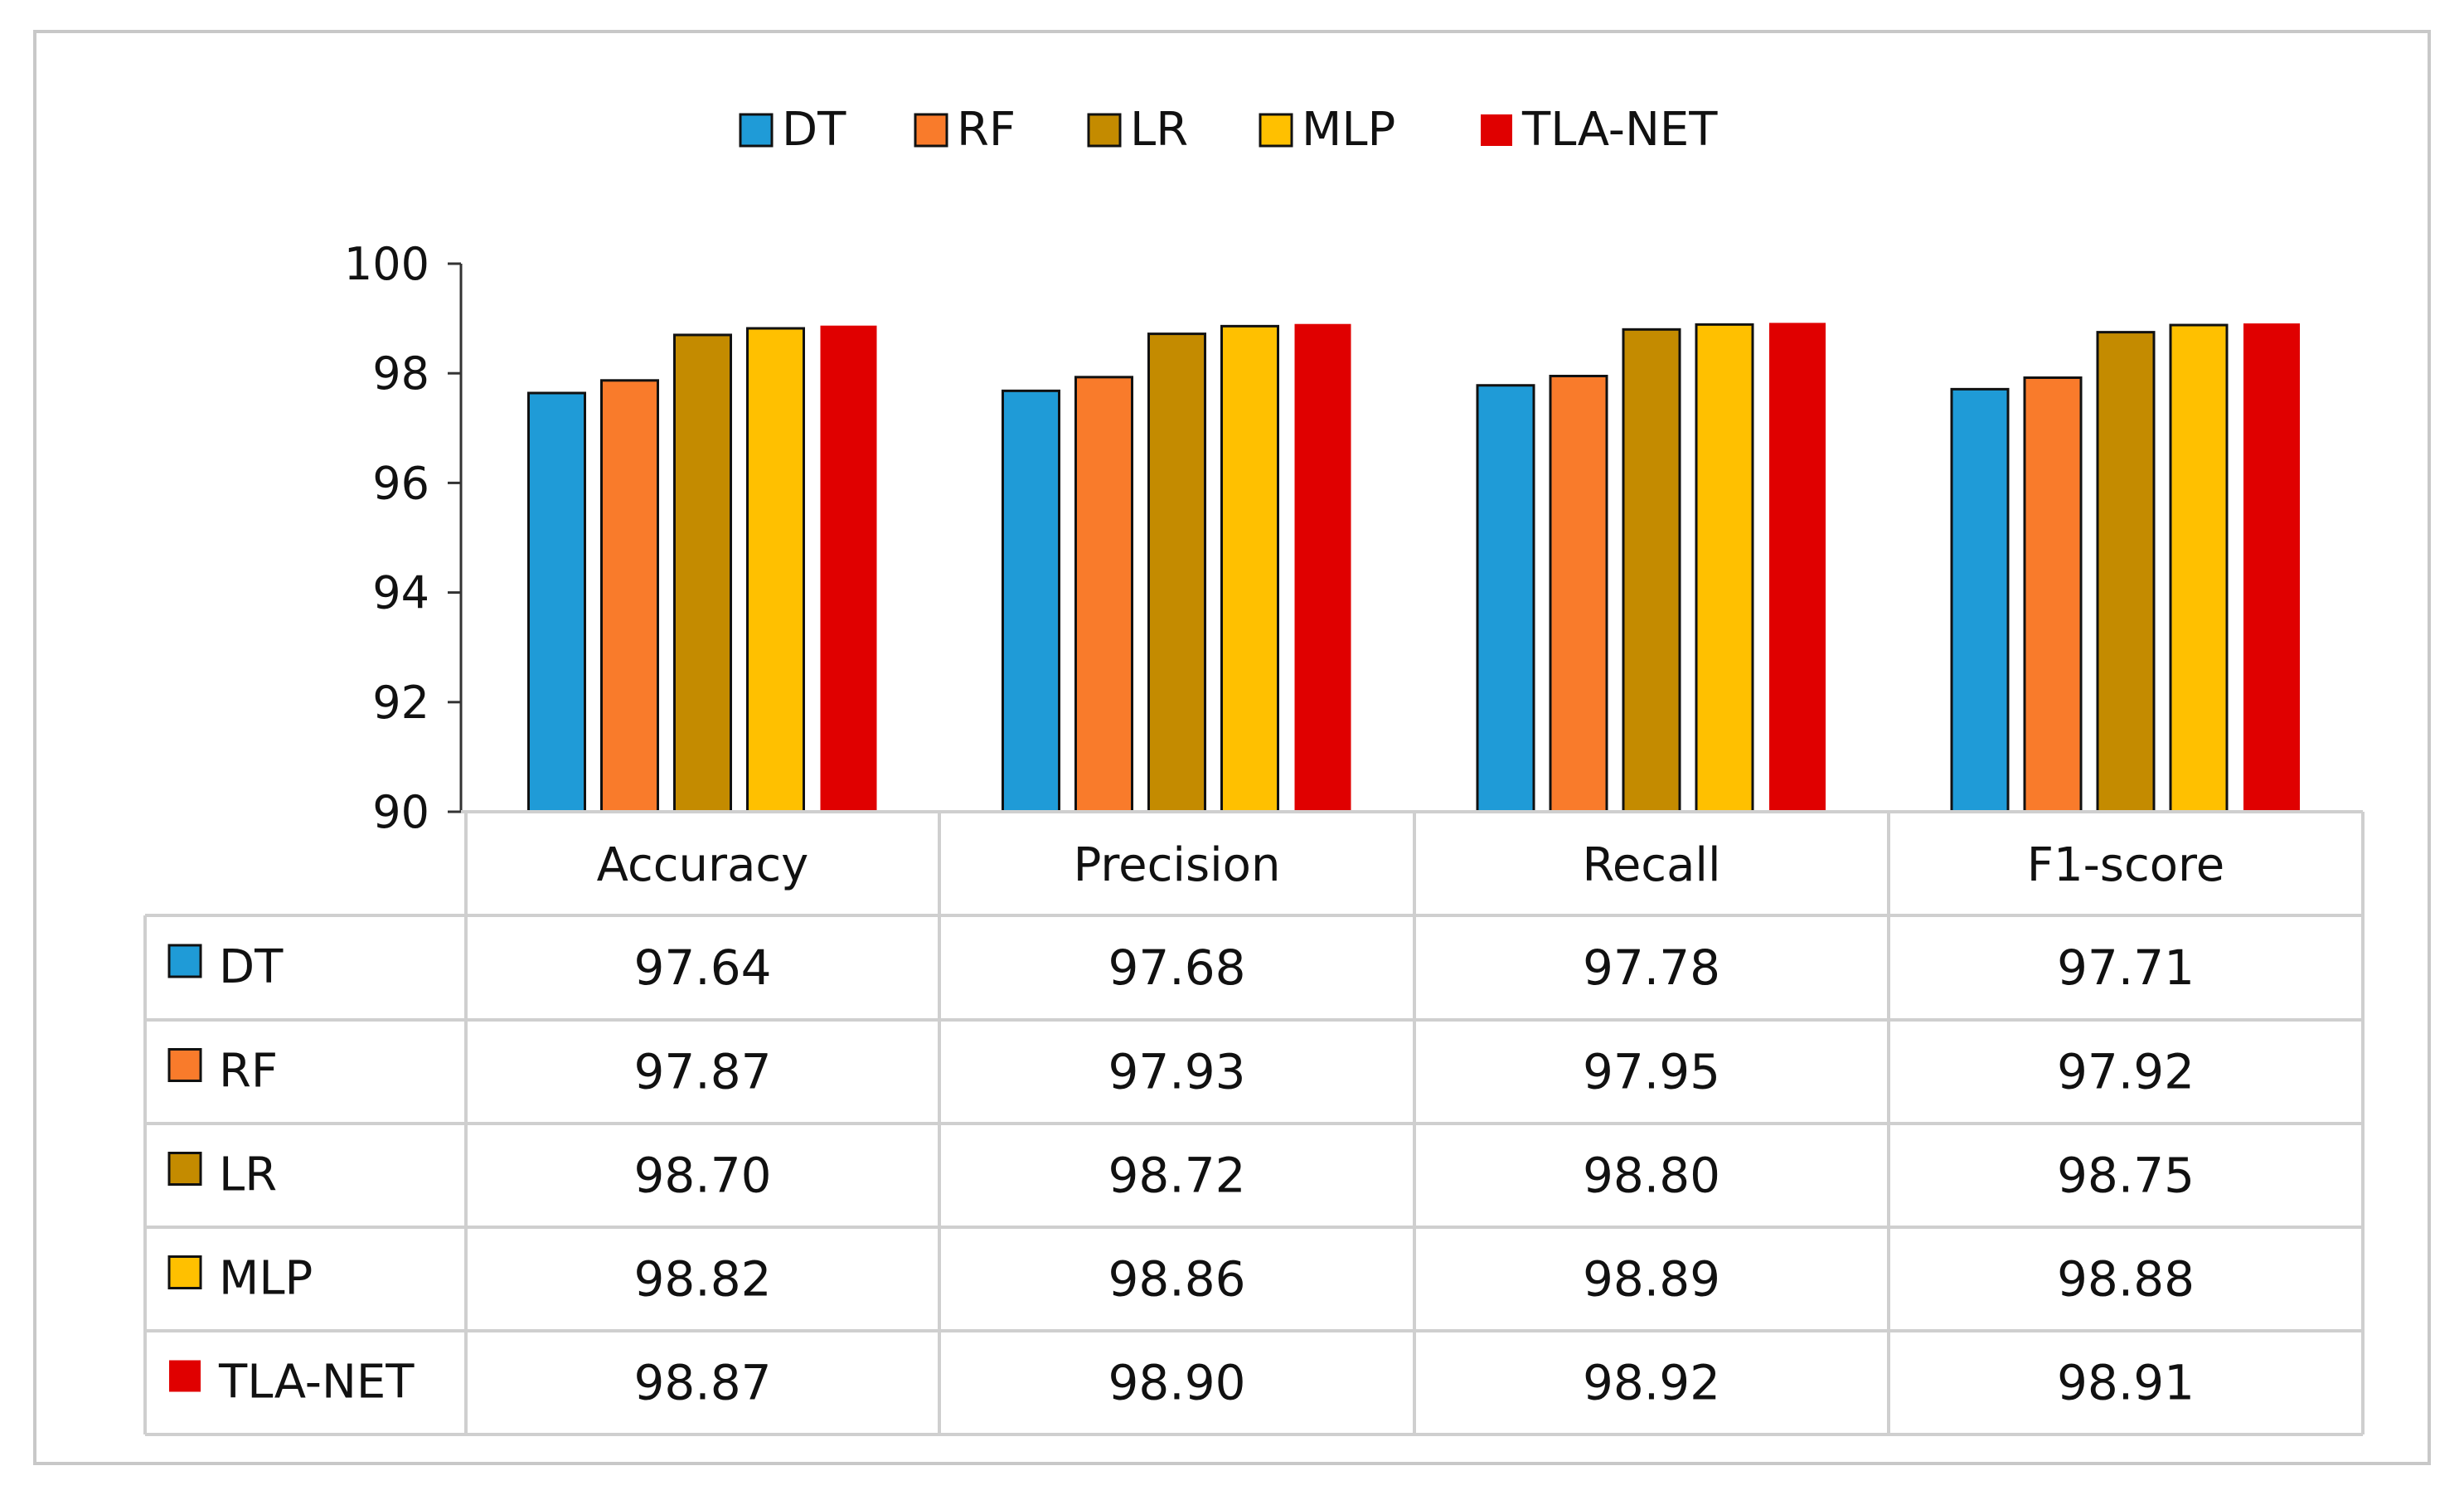 Image resolution: width=2464 pixels, height=1495 pixels. I want to click on bar-lr-f1-score, so click(2126, 572).